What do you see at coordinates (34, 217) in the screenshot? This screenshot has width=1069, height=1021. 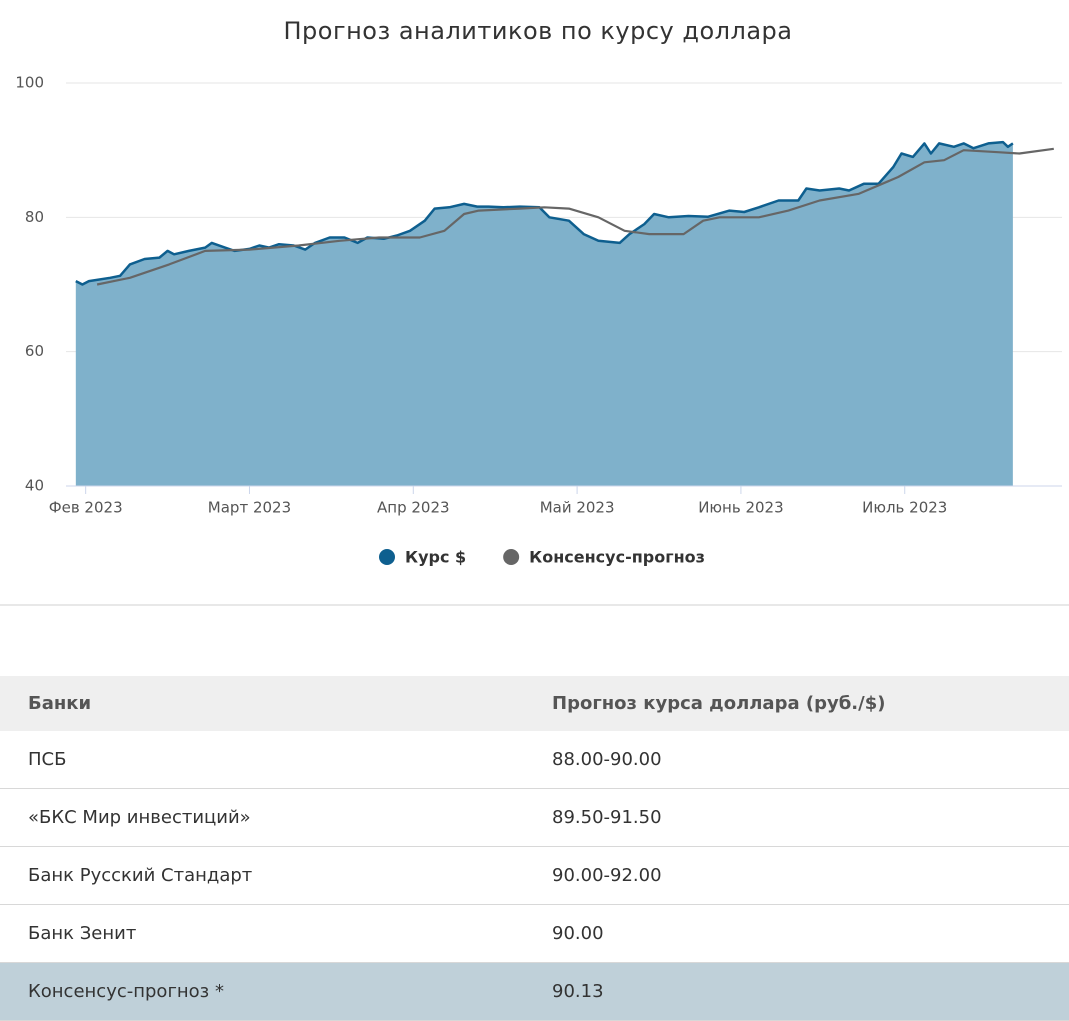 I see `y-tick-label: 80` at bounding box center [34, 217].